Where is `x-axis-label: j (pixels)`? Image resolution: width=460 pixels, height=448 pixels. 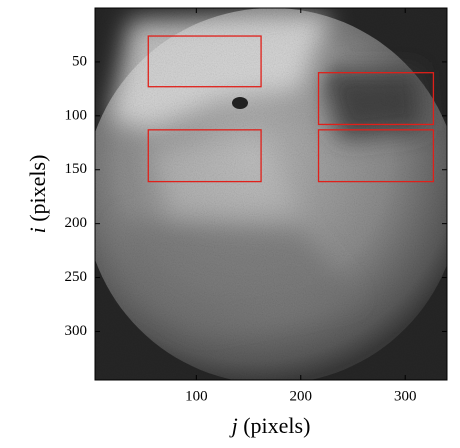
x-axis-label: j (pixels) is located at coordinates (270, 425).